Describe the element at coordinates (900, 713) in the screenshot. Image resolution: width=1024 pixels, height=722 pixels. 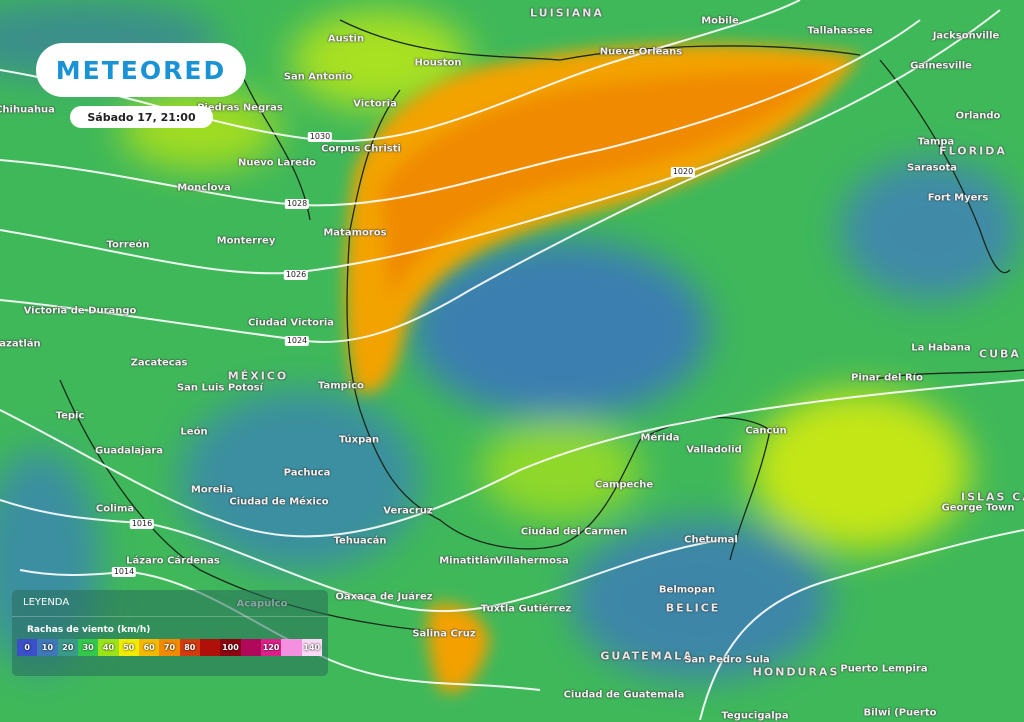
I see `place-label: Bilwi (Puerto` at that location.